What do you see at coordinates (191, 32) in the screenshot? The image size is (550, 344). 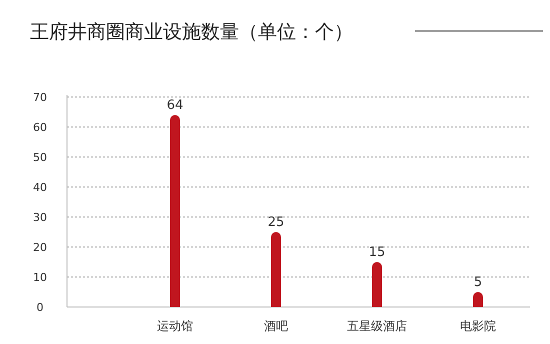 I see `chart-title: 王府井商圈商业设施数量（单位：个）` at bounding box center [191, 32].